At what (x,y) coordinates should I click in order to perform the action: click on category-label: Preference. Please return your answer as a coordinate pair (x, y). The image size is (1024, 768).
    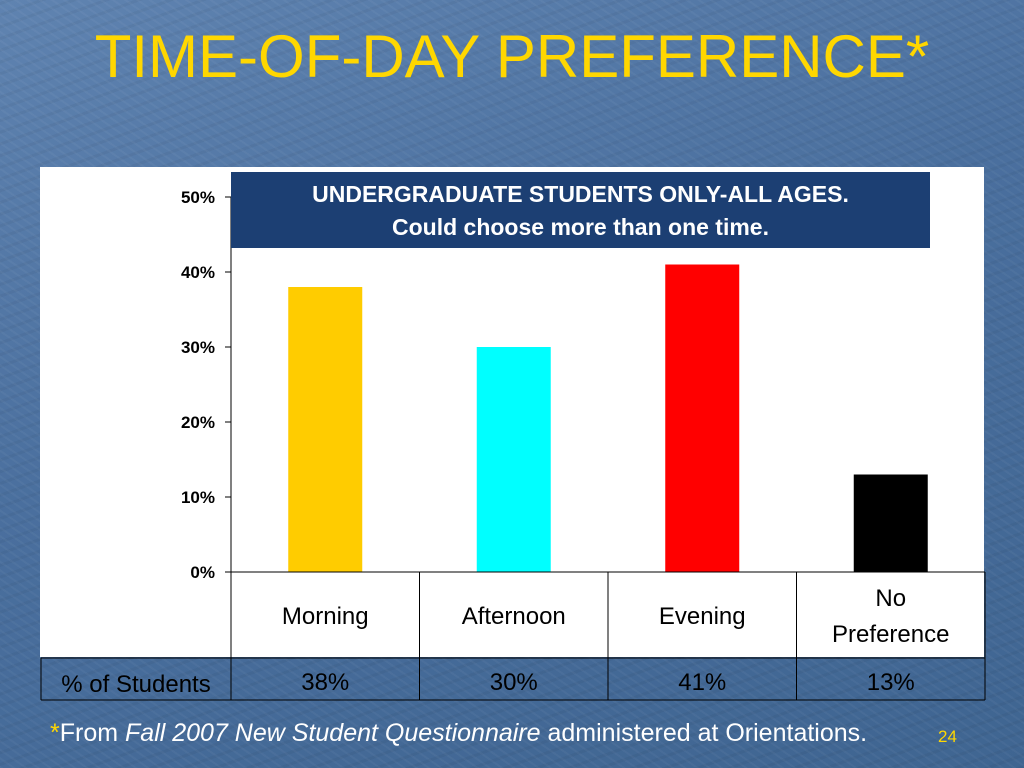
    Looking at the image, I should click on (890, 634).